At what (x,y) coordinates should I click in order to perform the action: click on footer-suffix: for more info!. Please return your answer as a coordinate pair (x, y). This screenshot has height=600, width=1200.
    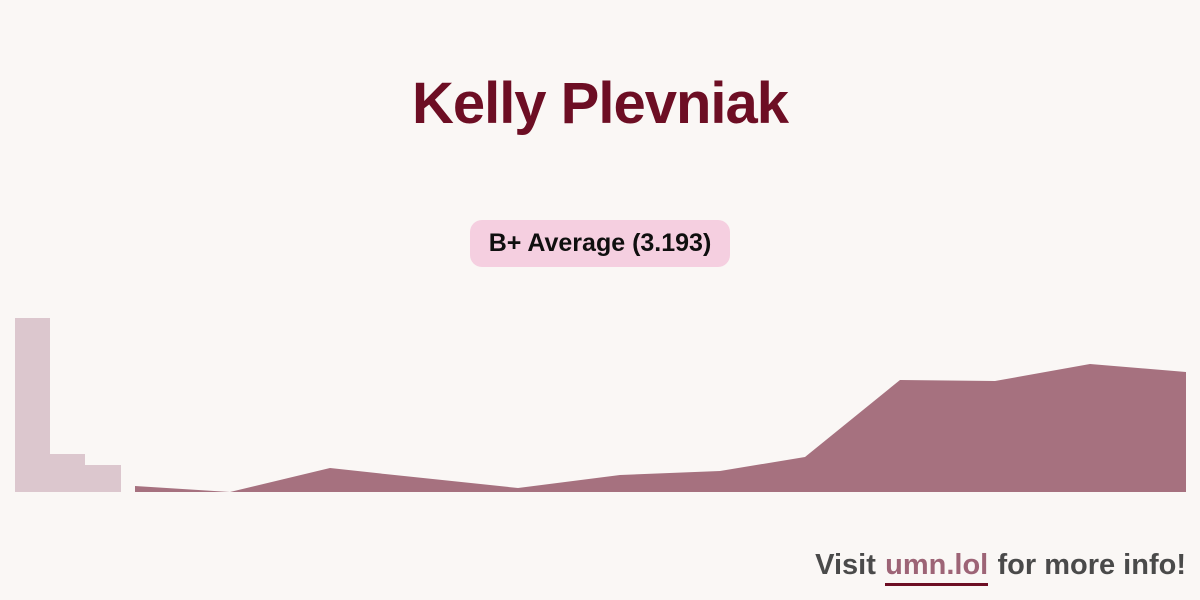
    Looking at the image, I should click on (1092, 565).